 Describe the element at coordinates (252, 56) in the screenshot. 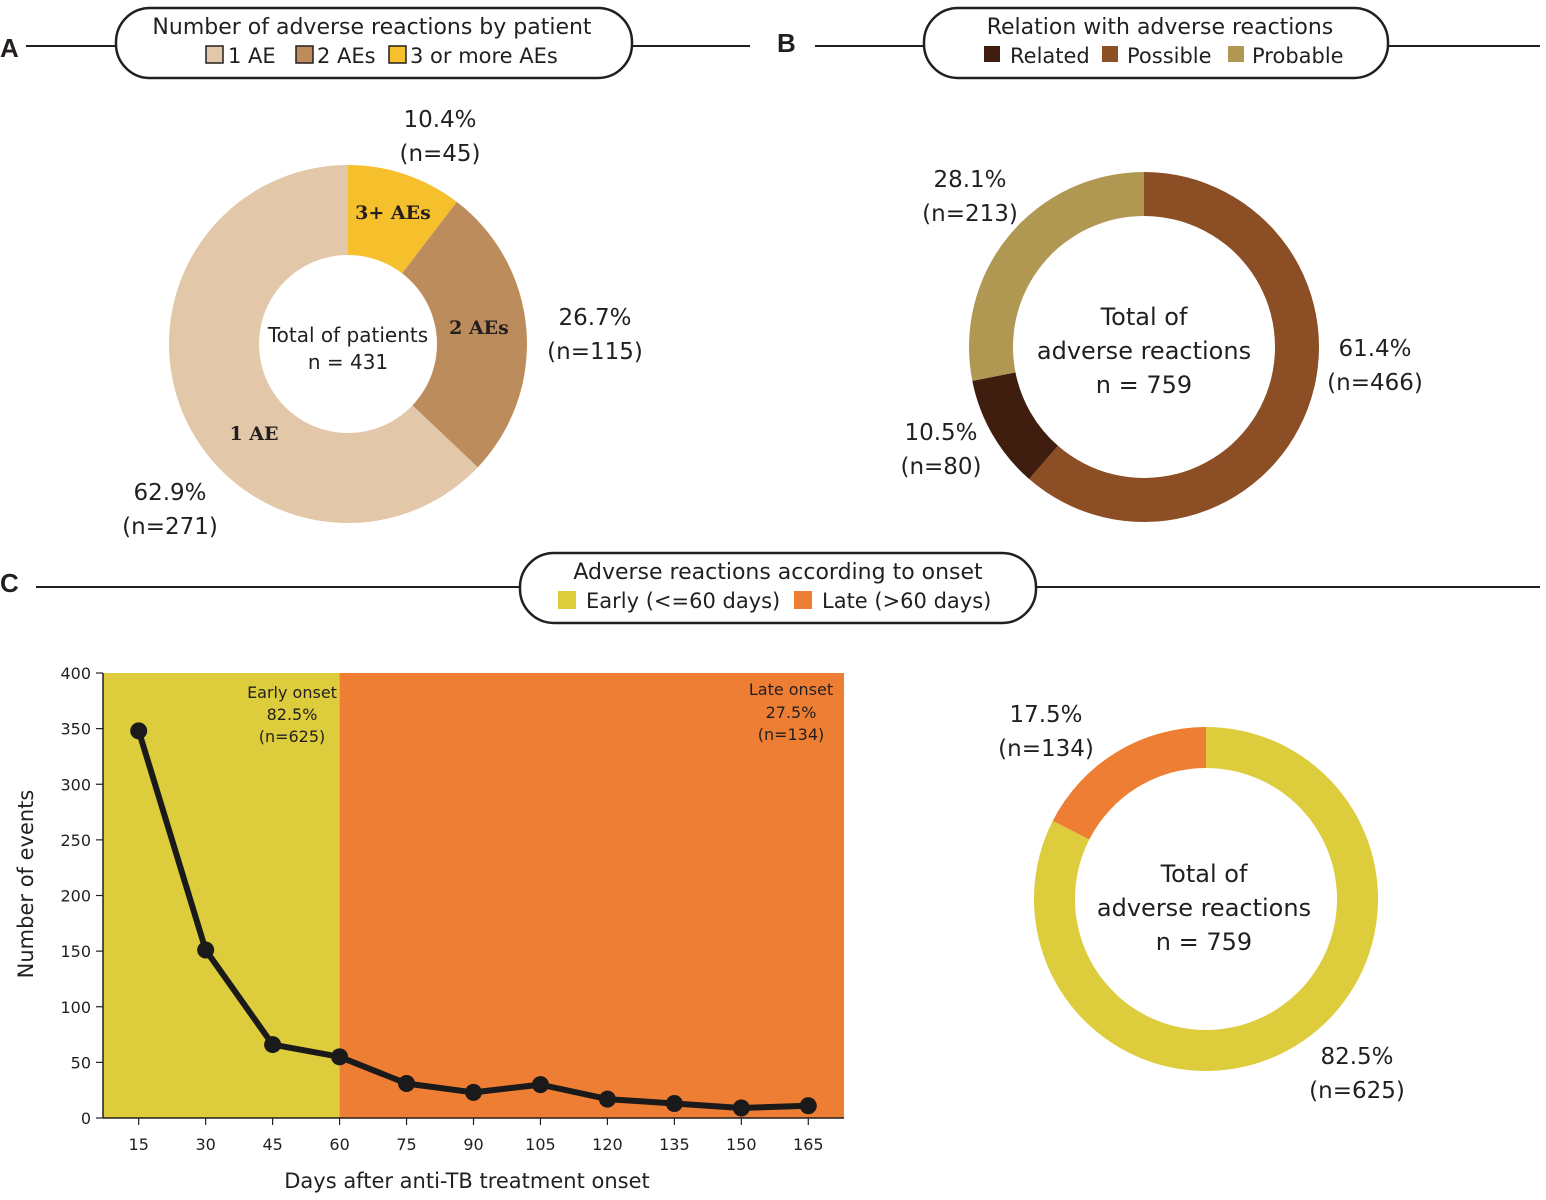

I see `panel-a-legend-label-1: 1 AE` at that location.